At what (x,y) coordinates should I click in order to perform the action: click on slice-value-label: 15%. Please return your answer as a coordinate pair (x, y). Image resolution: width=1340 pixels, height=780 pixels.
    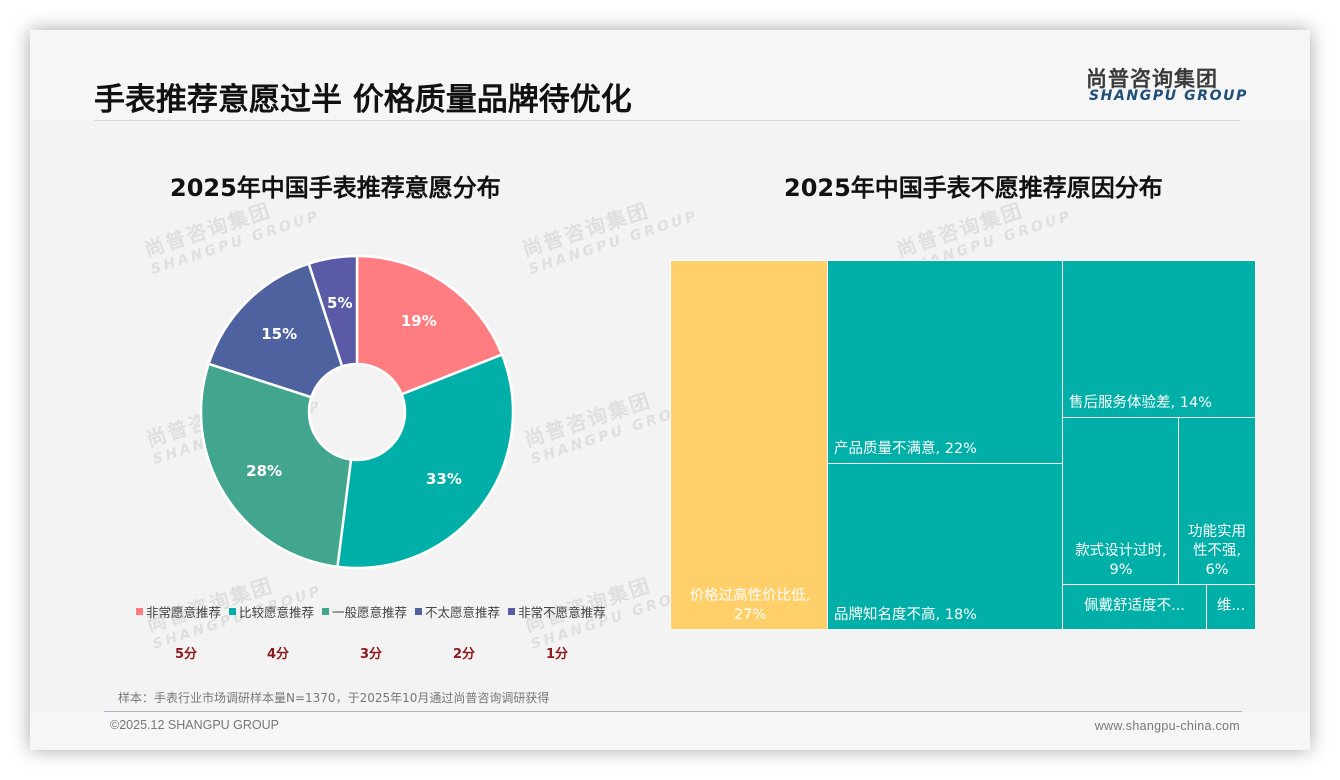
    Looking at the image, I should click on (279, 334).